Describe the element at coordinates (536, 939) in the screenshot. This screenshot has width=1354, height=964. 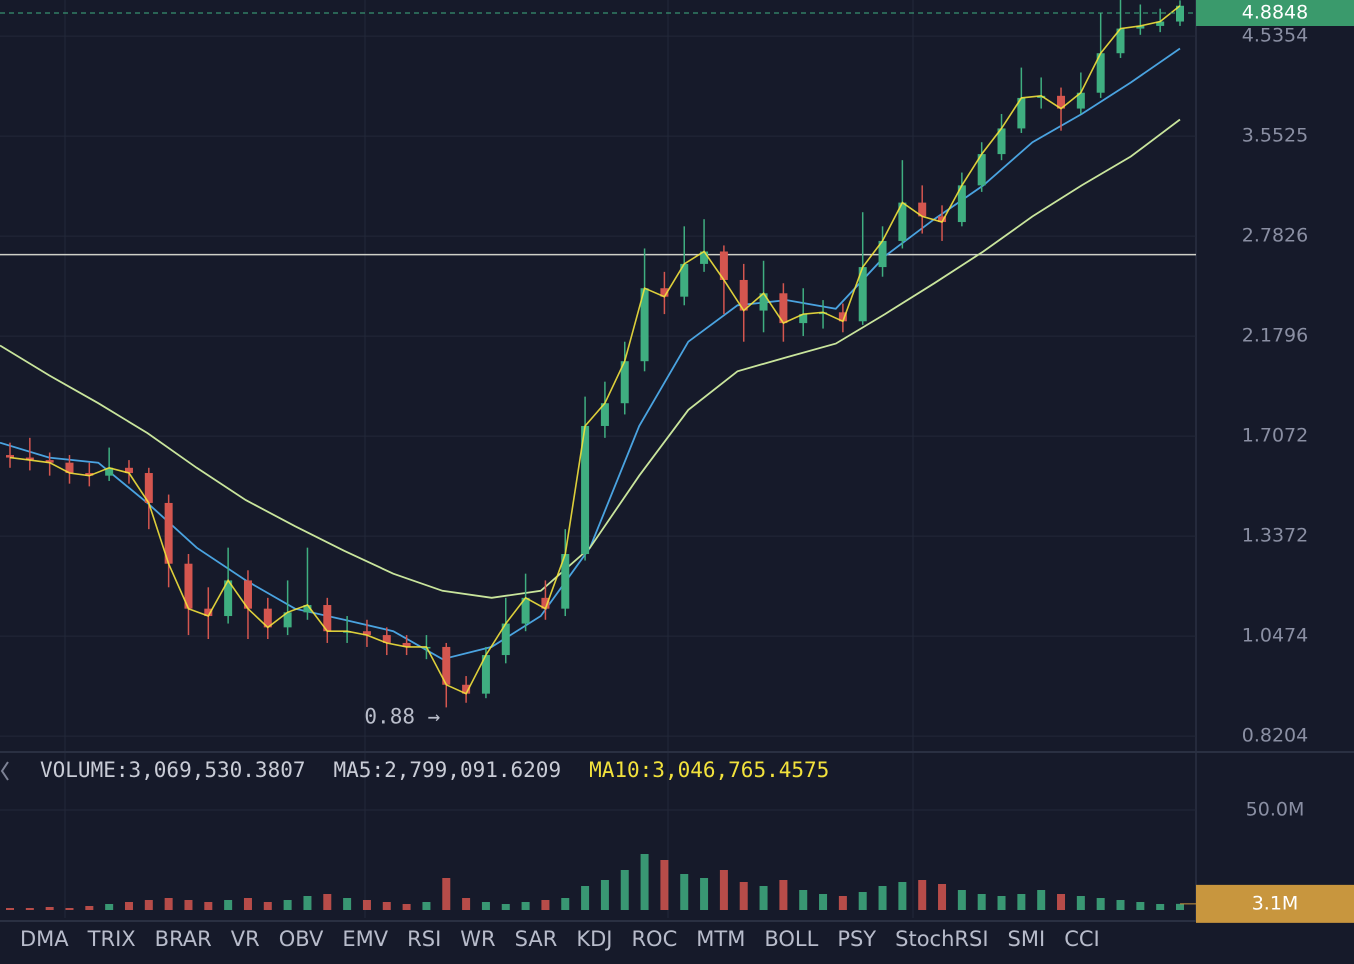
I see `indicator-tab: SAR` at that location.